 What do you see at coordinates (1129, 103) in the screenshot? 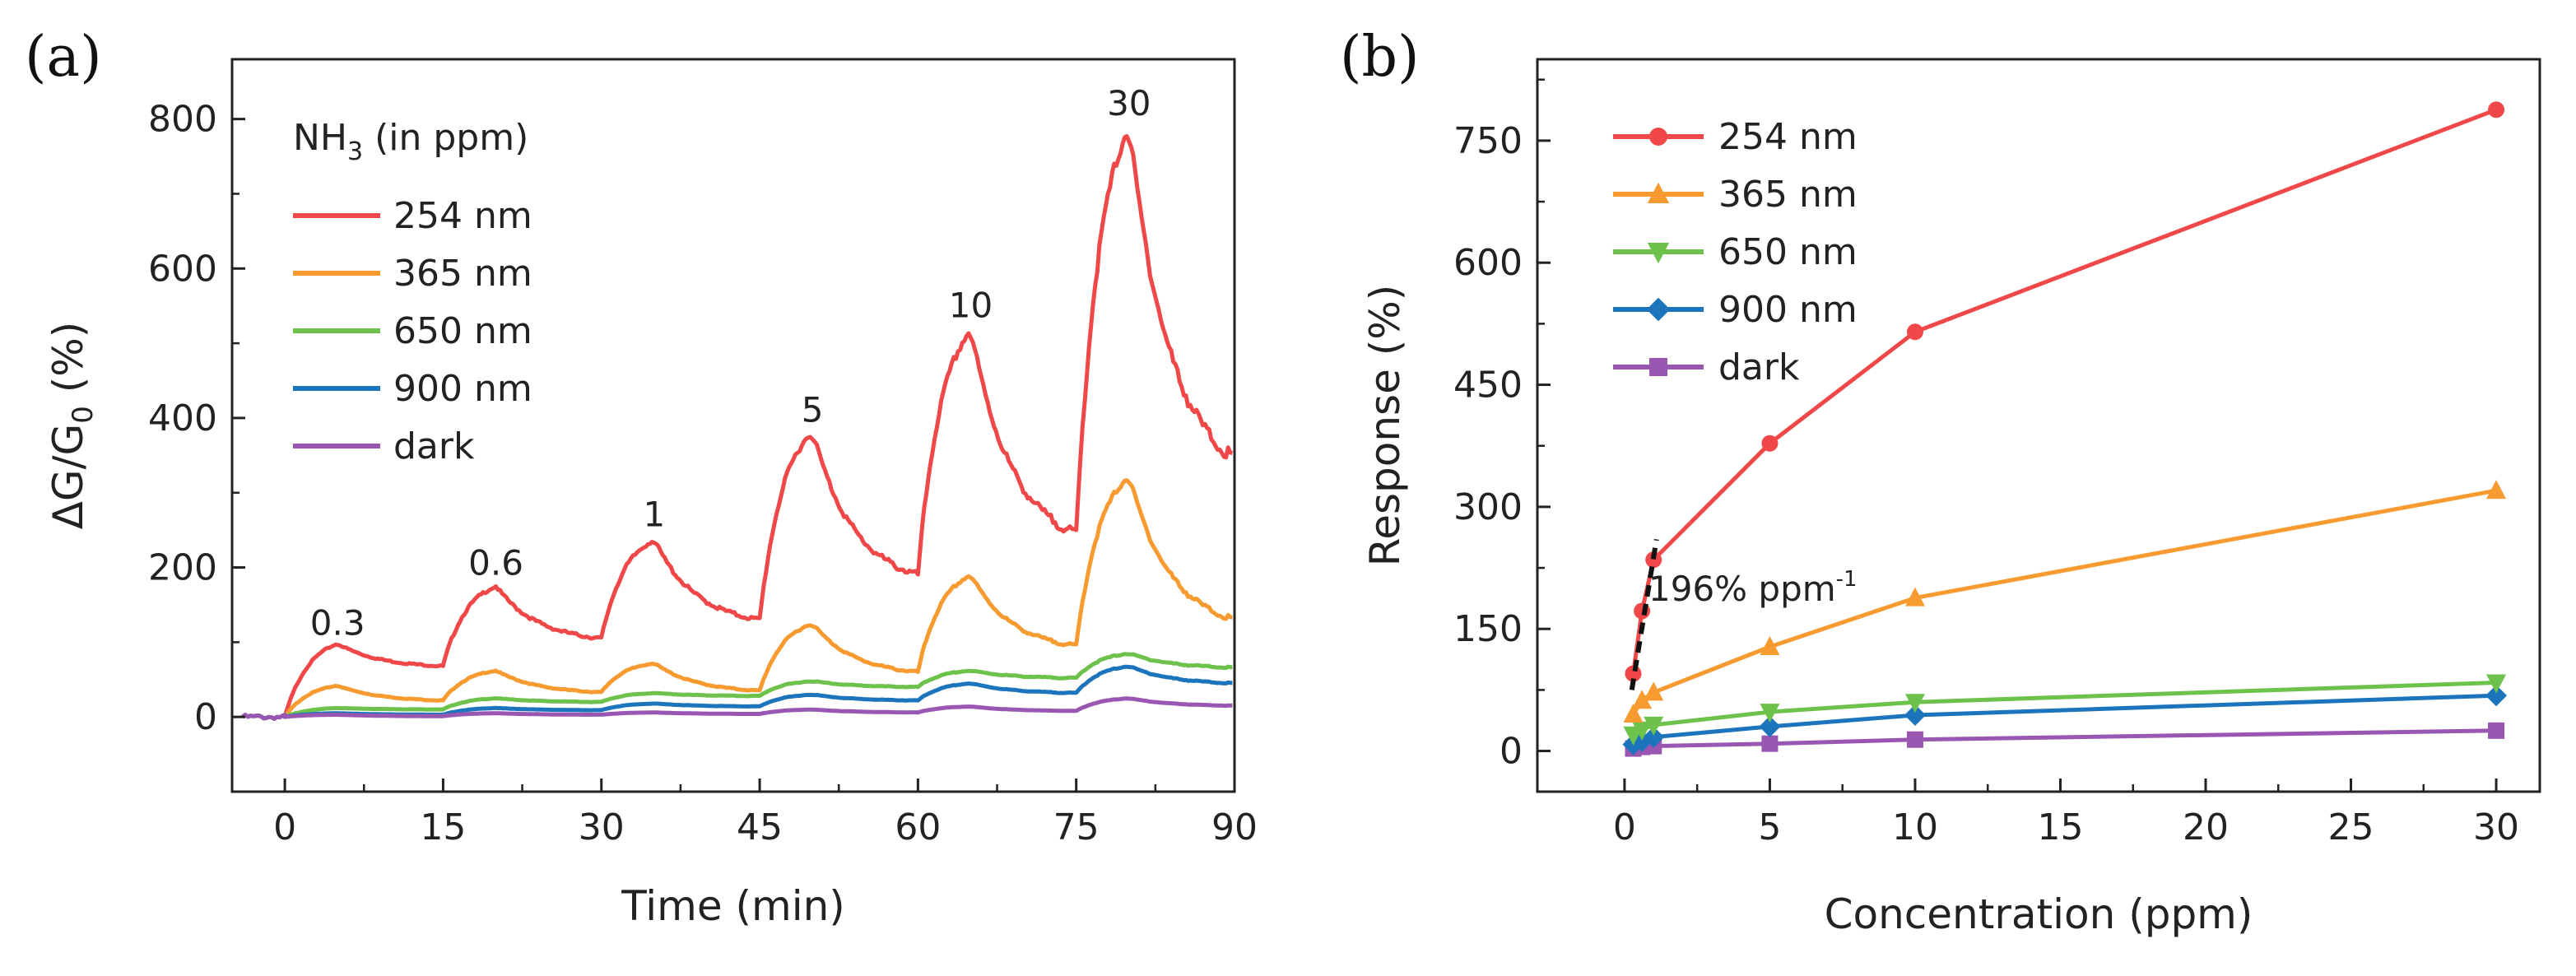
I see `panel-a-concentration-label: 30` at bounding box center [1129, 103].